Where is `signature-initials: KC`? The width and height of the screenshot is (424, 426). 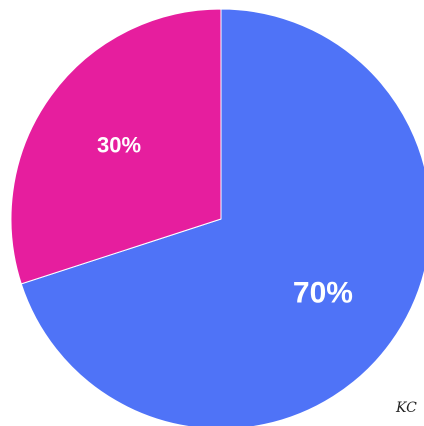
signature-initials: KC is located at coordinates (406, 408).